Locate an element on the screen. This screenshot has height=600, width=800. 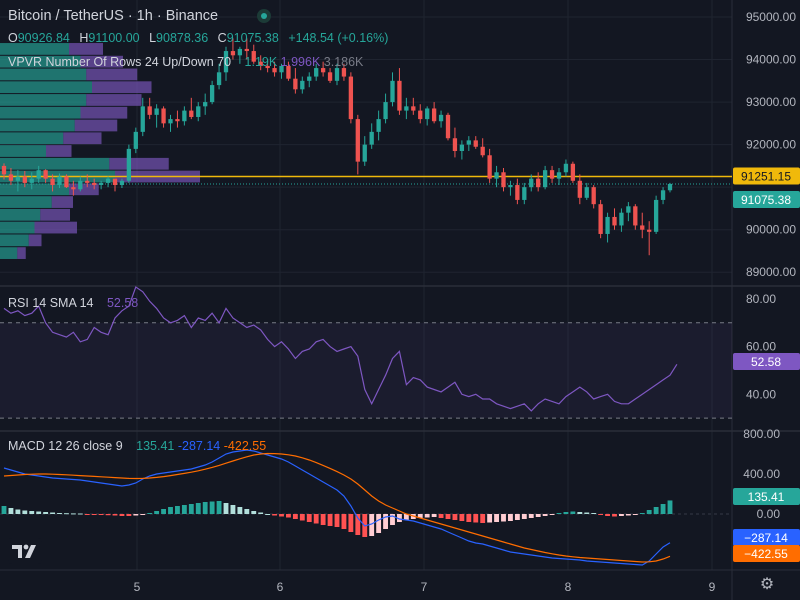
vpvr-label: VPVR is located at coordinates (25, 62).